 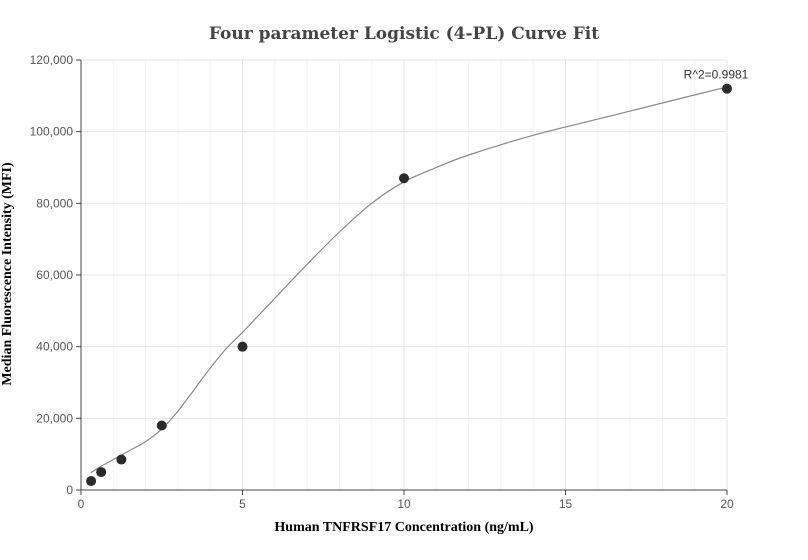 I want to click on x-tick-label: 0, so click(x=81, y=504).